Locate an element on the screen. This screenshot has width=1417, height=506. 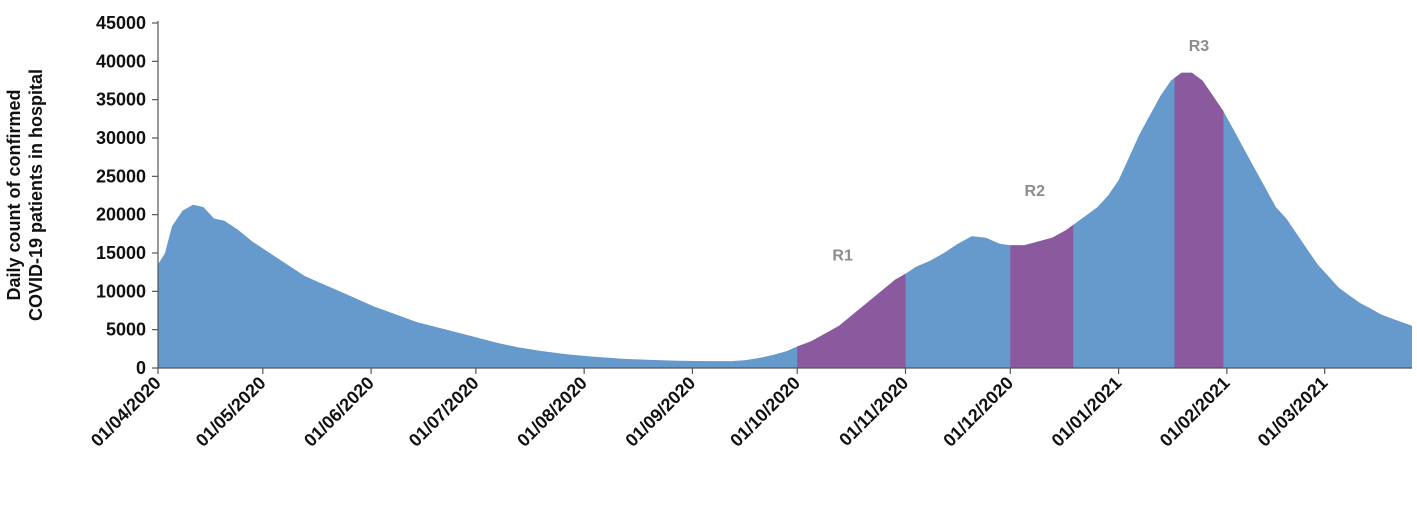
y-tick-label: 40000 is located at coordinates (121, 61).